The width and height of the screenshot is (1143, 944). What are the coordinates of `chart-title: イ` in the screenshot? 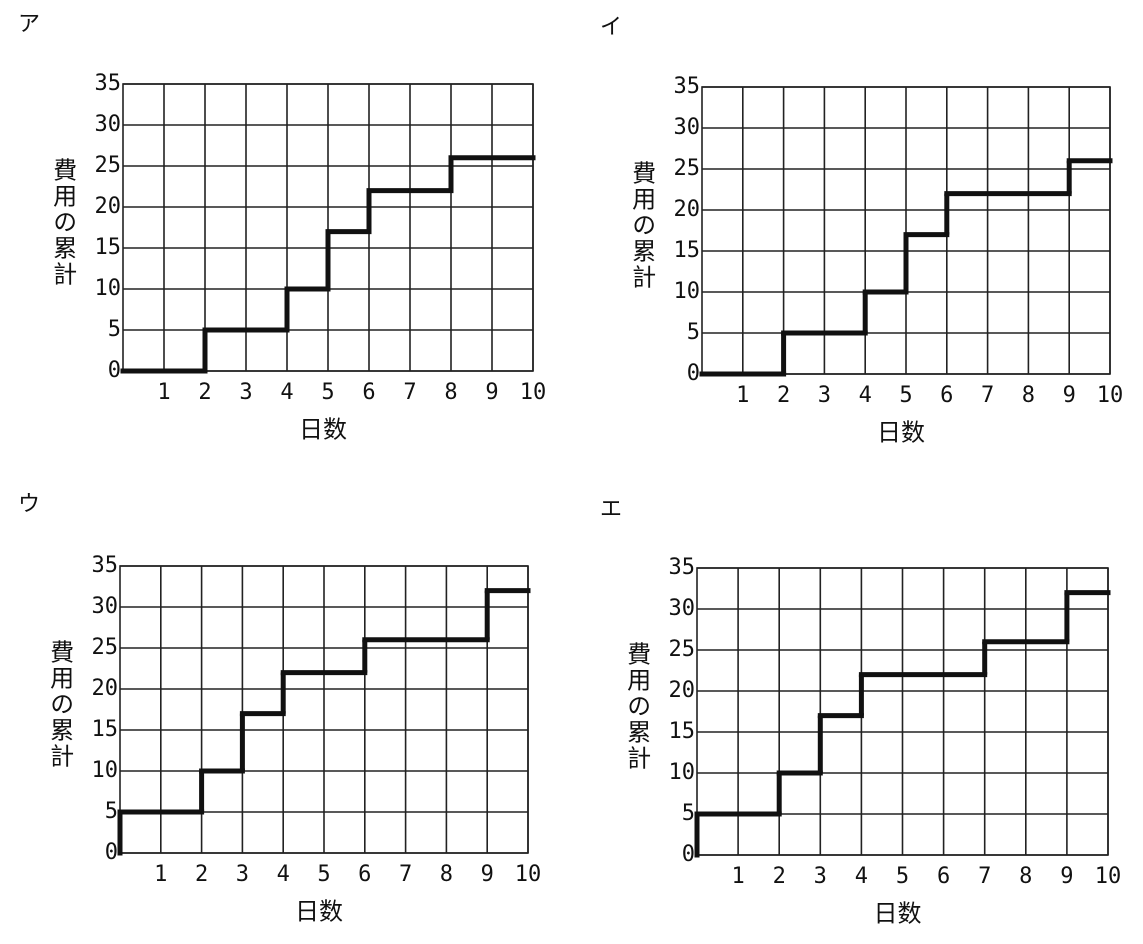 It's located at (611, 27).